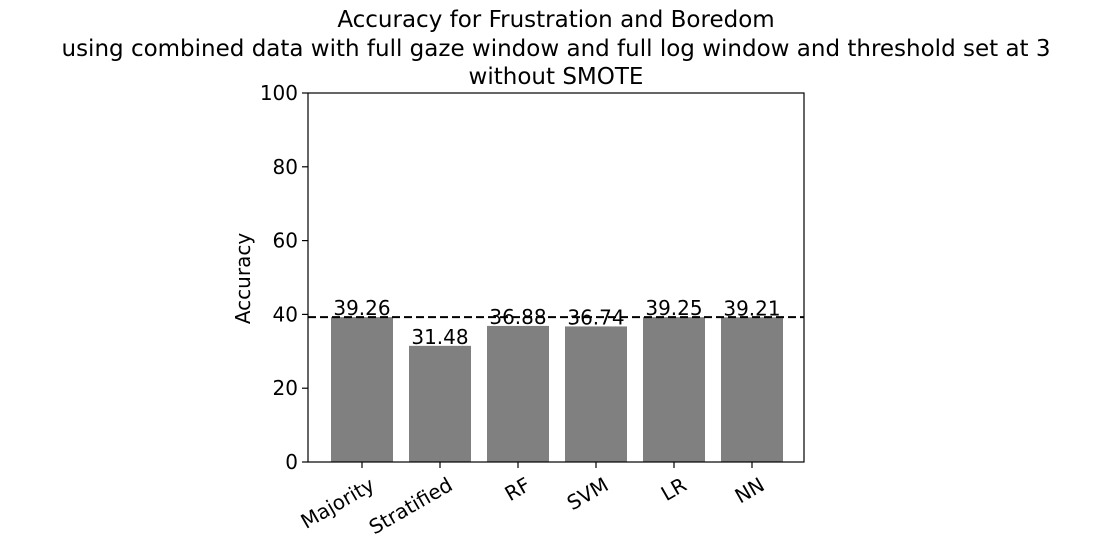  What do you see at coordinates (361, 308) in the screenshot?
I see `value-label: 39.26` at bounding box center [361, 308].